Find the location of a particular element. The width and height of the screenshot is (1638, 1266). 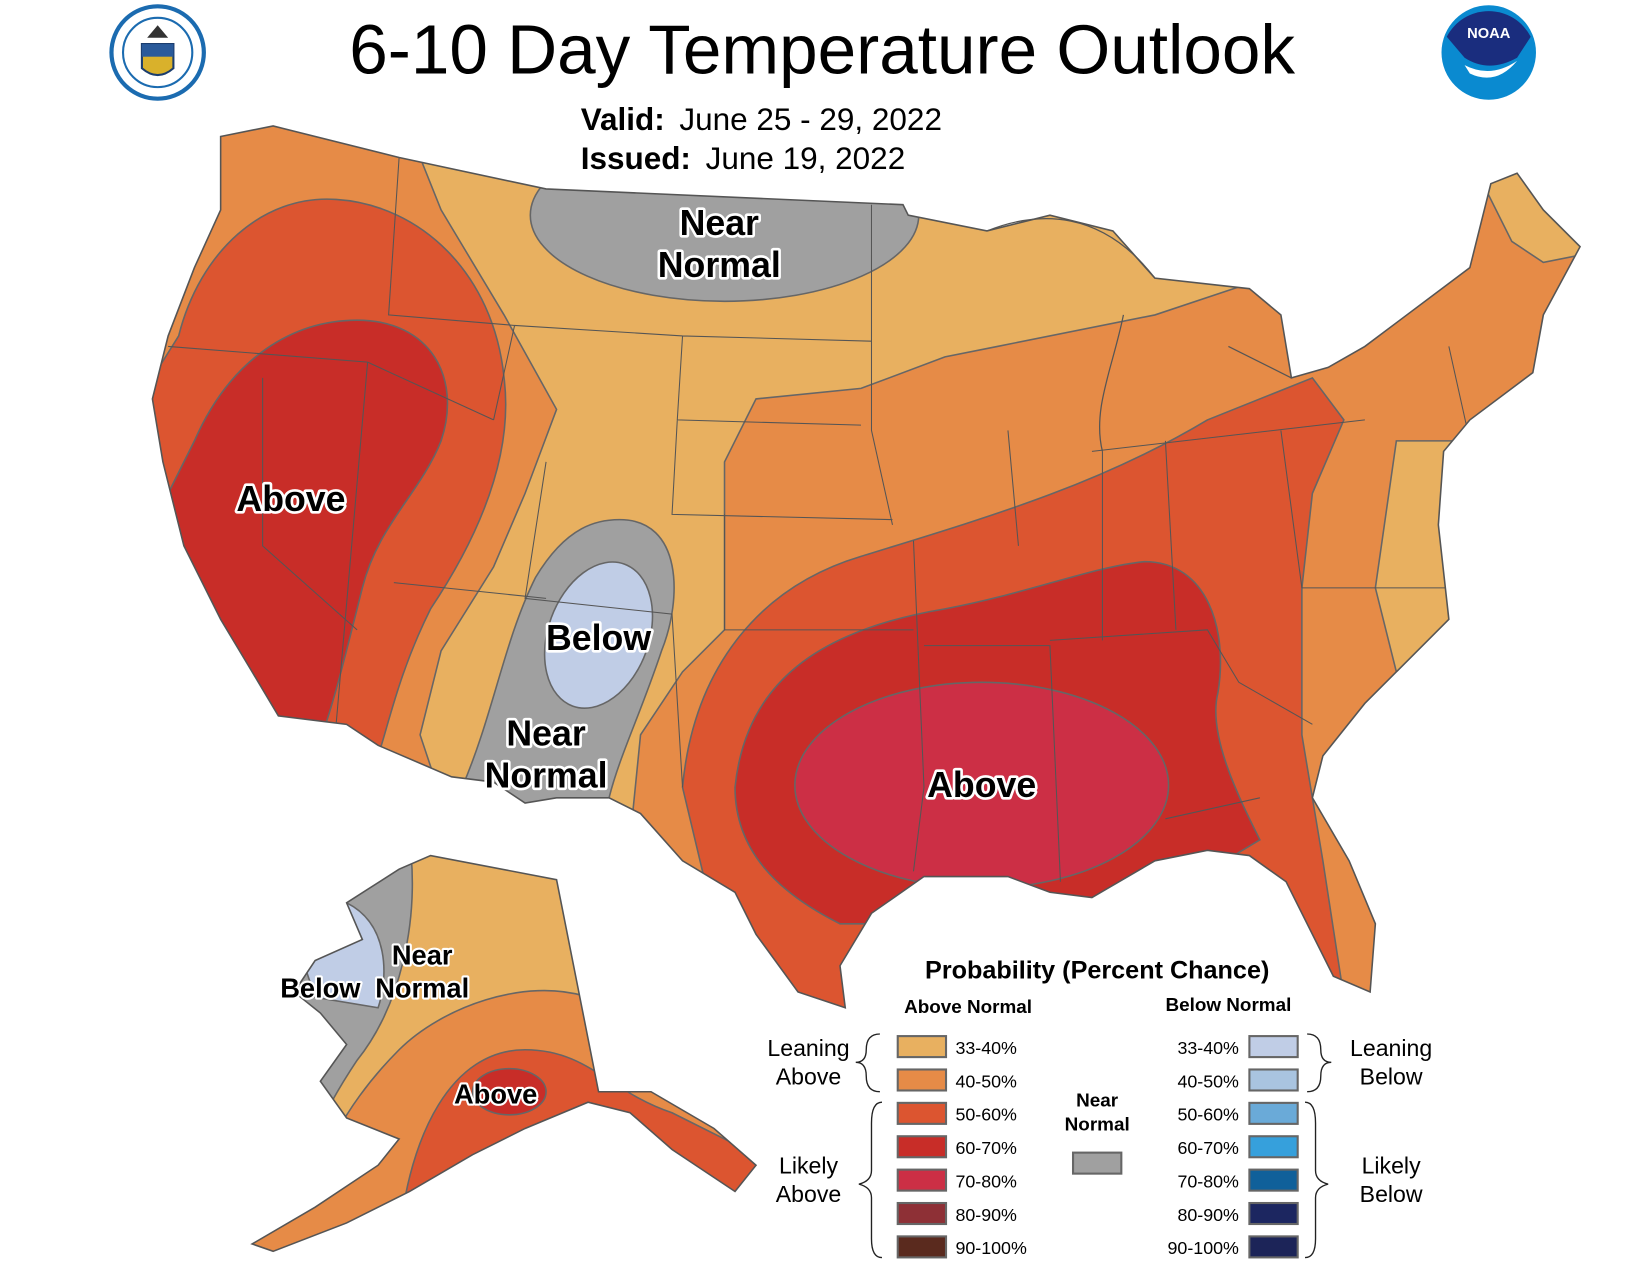

legend-below-header: Below Normal is located at coordinates (1228, 1005).